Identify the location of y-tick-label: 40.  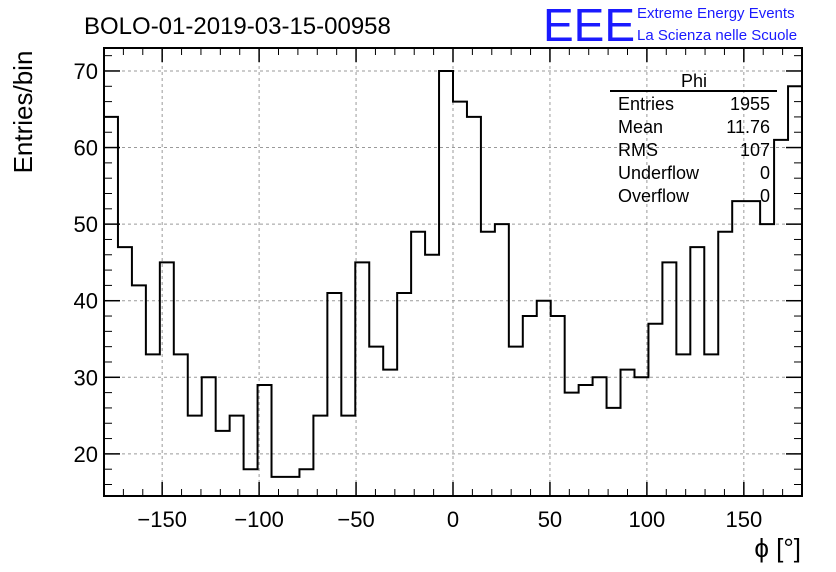
(86, 301).